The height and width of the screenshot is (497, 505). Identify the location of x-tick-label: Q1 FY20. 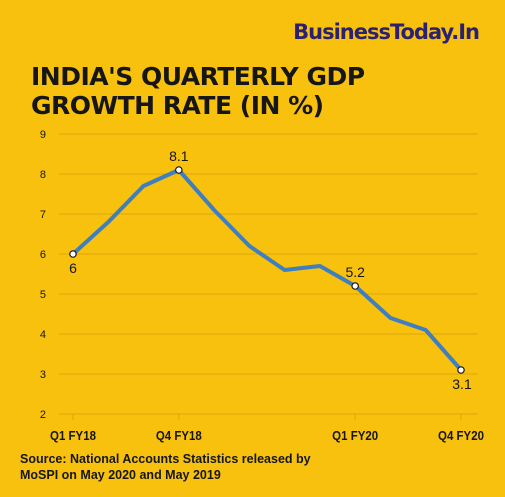
(355, 435).